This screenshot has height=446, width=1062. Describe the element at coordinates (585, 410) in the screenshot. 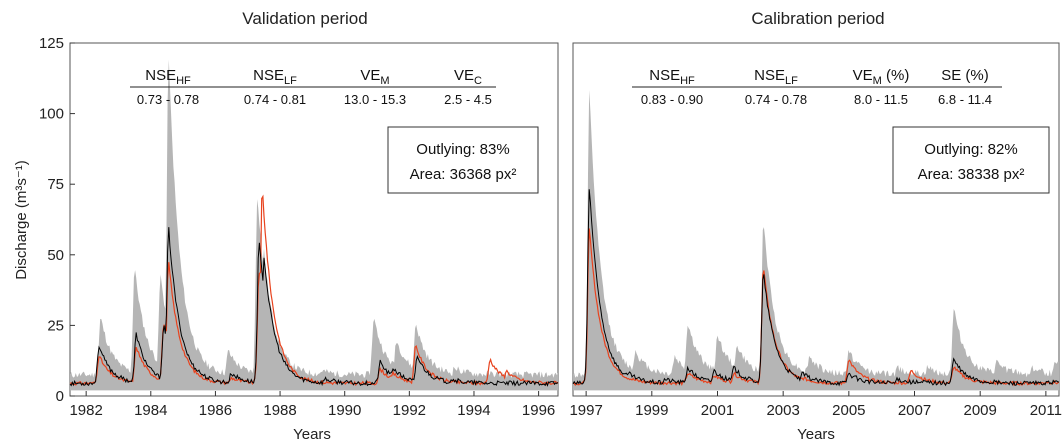

I see `x-tick-label: 1997` at that location.